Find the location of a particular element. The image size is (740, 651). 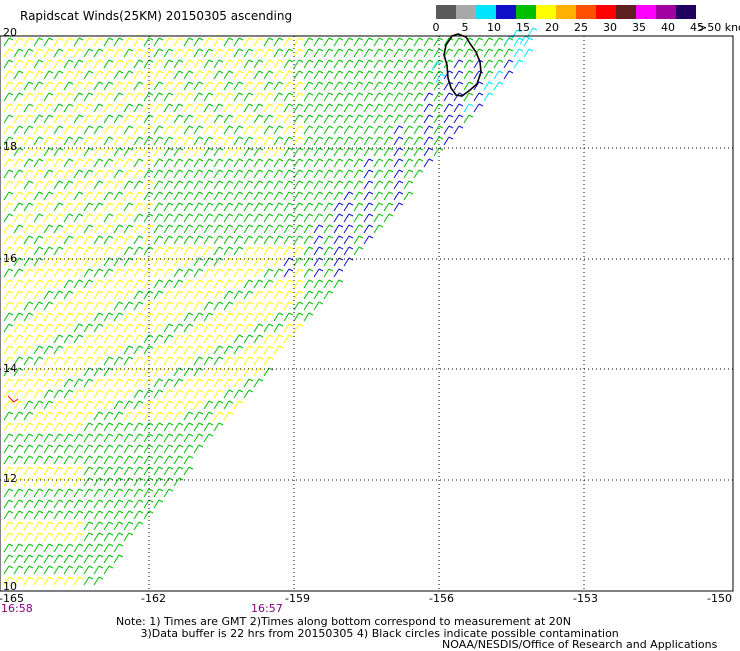

scale-label-0: 0 is located at coordinates (436, 27).